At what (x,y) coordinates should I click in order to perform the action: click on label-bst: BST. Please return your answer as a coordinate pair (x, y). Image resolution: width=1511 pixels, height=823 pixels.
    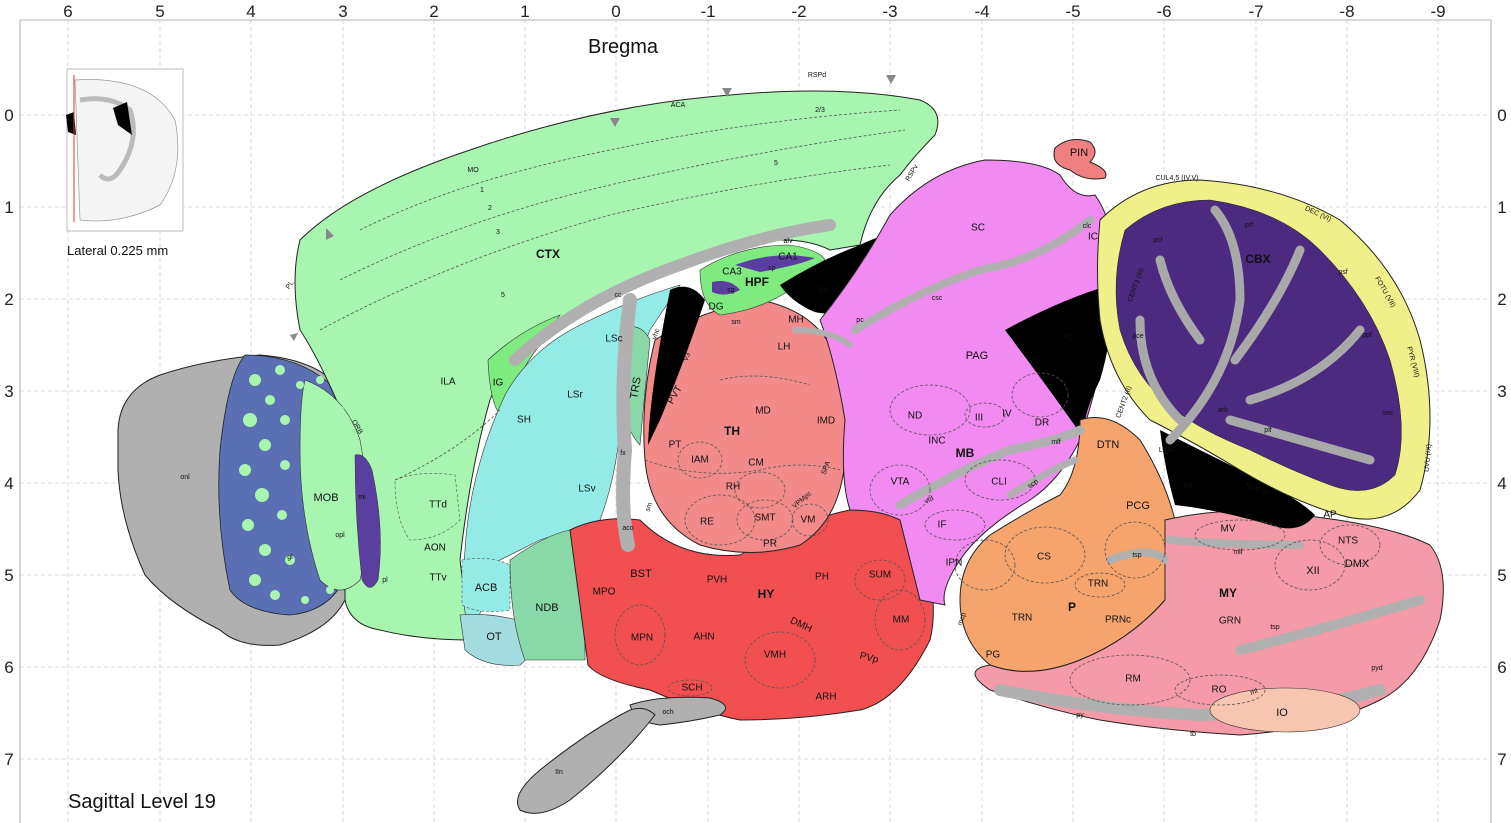
    Looking at the image, I should click on (641, 574).